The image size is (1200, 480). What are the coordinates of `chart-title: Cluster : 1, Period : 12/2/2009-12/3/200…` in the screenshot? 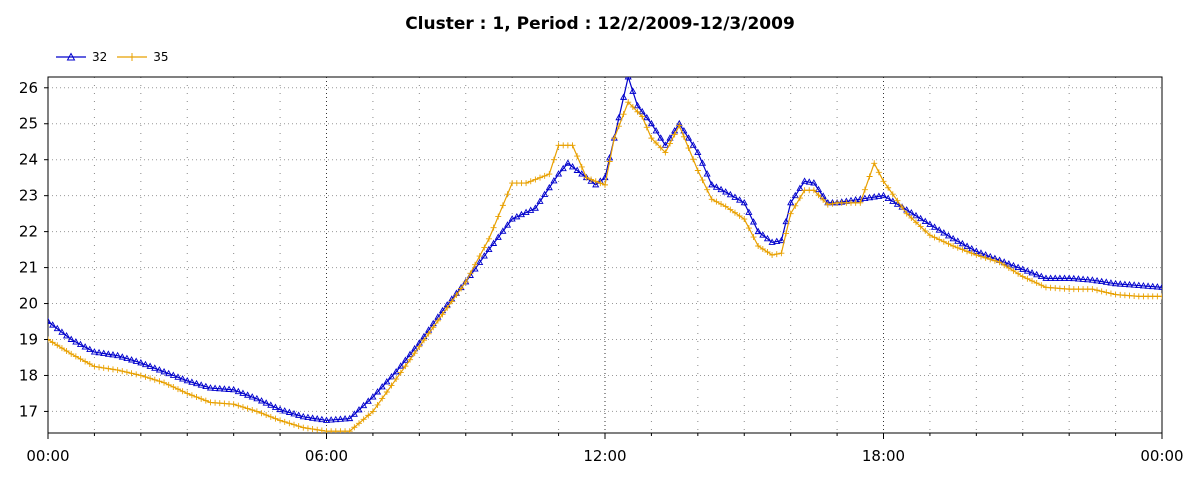 It's located at (600, 24).